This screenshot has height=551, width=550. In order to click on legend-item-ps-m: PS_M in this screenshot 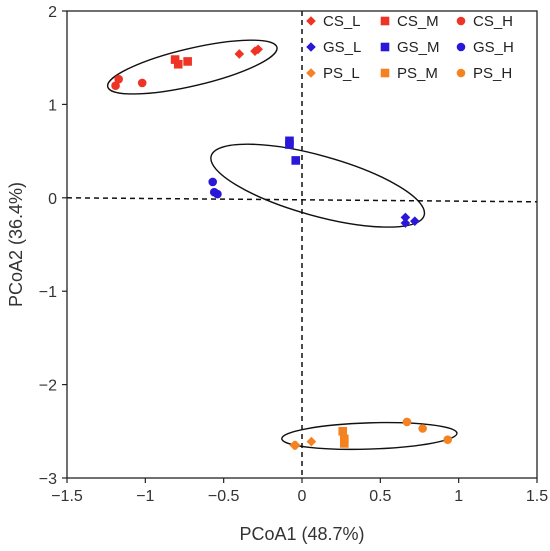, I will do `click(409, 73)`.